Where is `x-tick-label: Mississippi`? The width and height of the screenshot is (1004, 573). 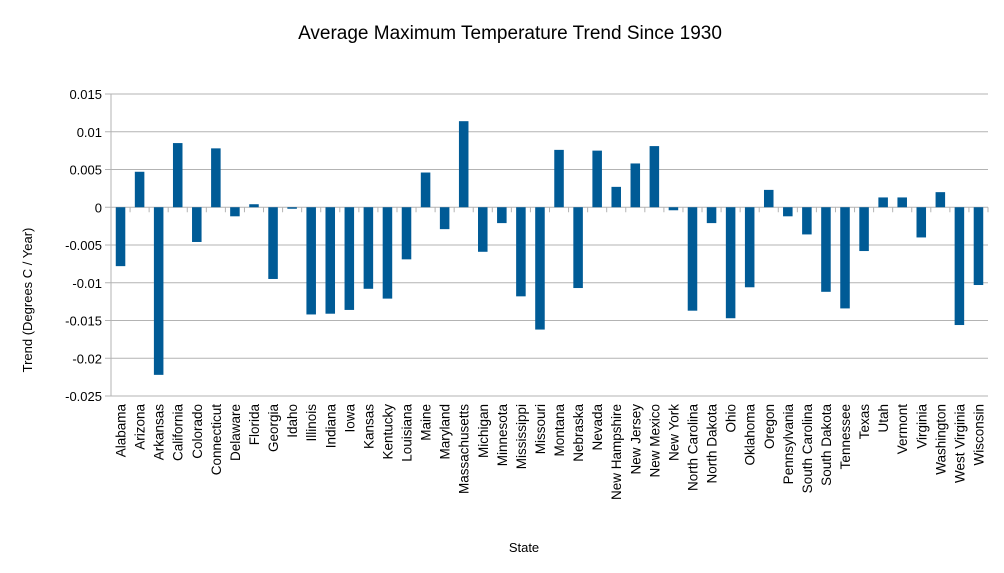 x-tick-label: Mississippi is located at coordinates (521, 436).